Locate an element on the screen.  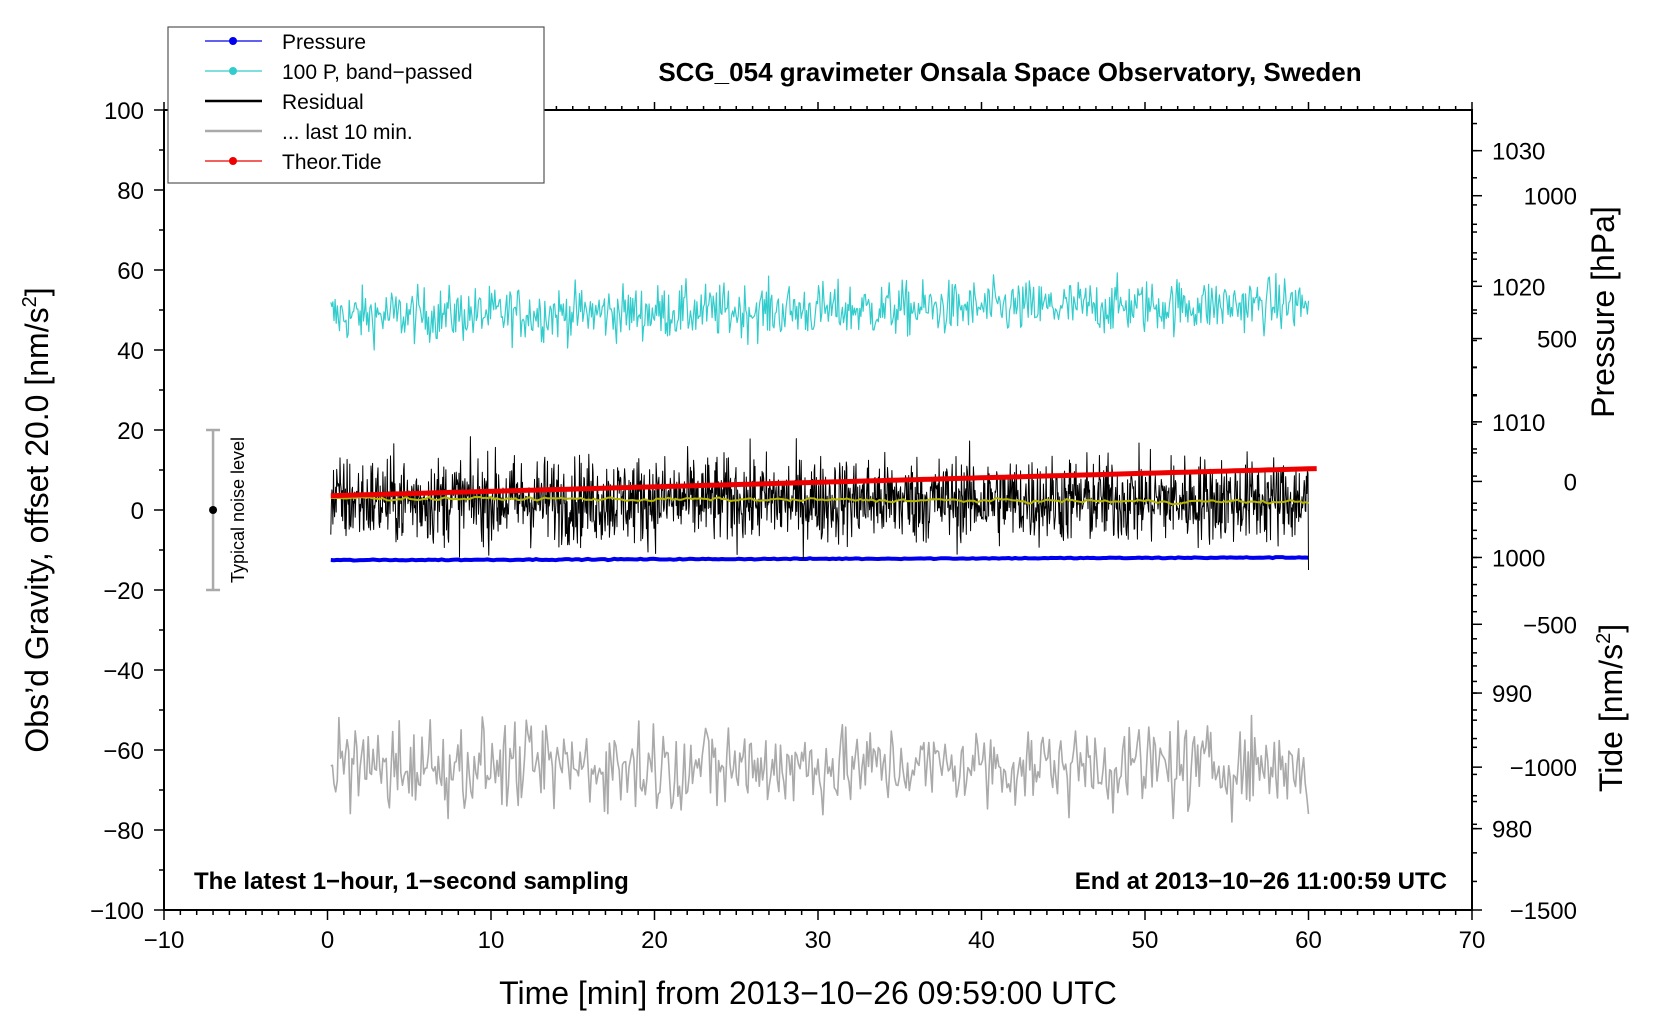
series-last-10-min is located at coordinates (820, 768).